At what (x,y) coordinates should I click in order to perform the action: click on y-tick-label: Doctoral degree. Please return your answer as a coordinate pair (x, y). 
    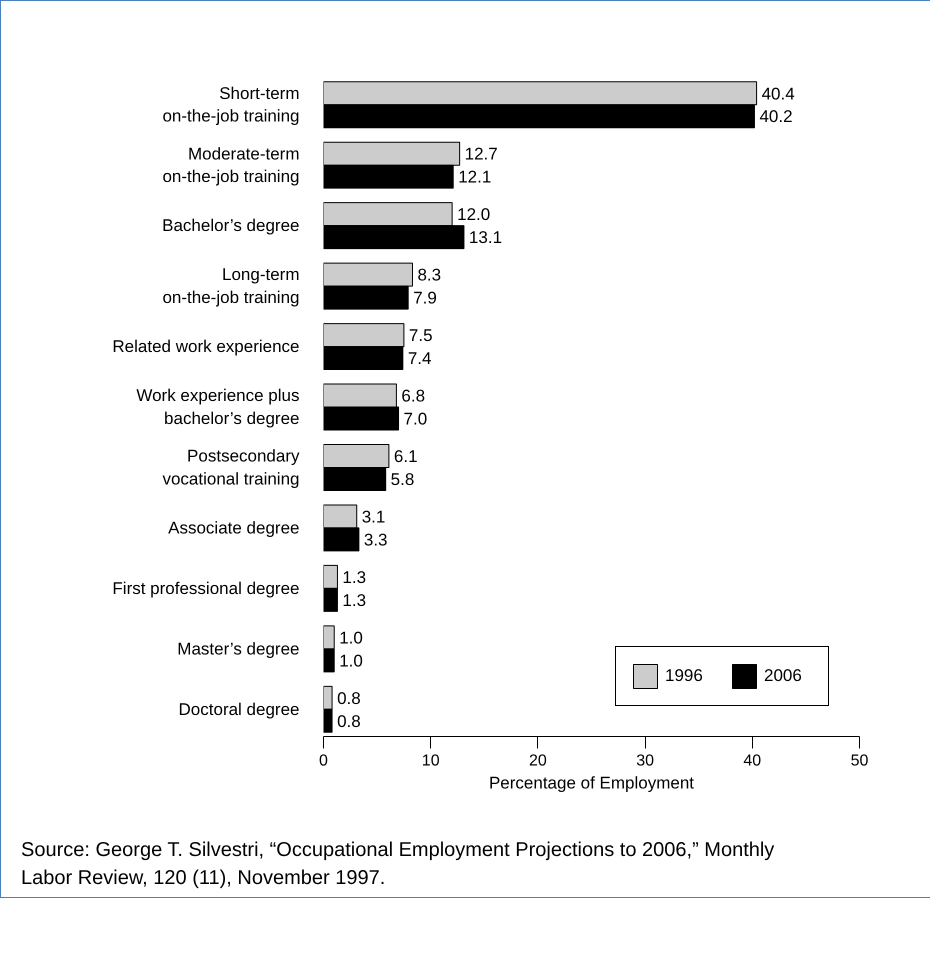
    Looking at the image, I should click on (239, 709).